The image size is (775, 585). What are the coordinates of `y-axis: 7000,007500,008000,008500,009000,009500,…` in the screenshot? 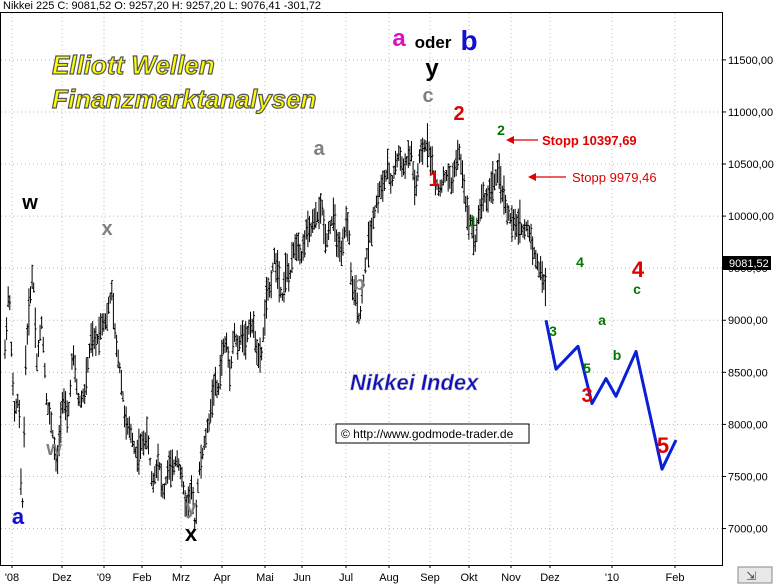 It's located at (748, 295).